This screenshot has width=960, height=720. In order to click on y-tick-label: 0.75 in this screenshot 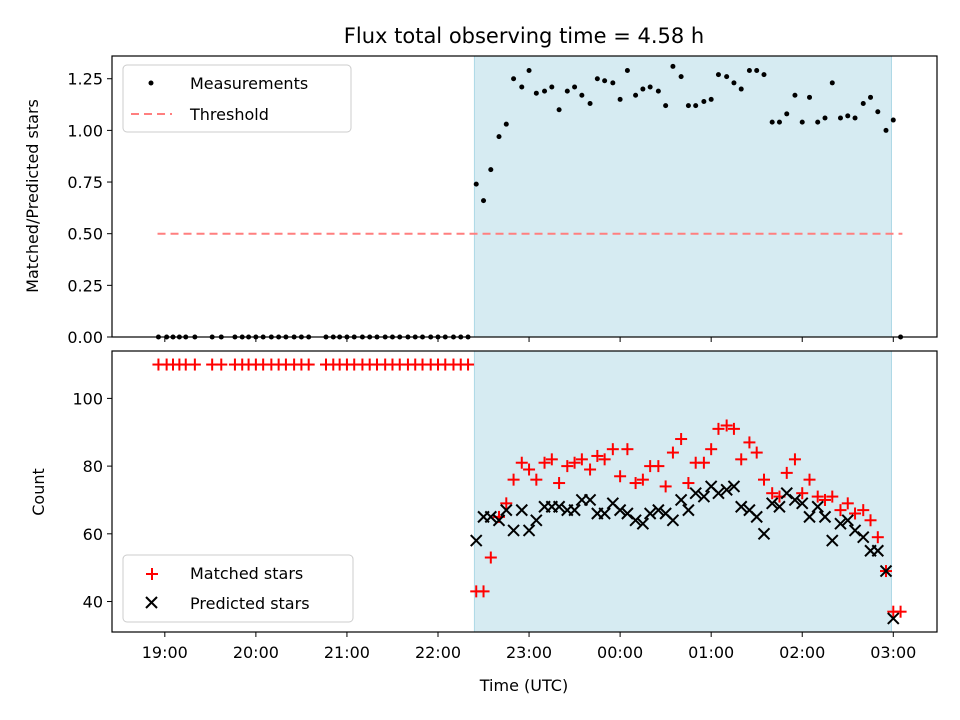, I will do `click(85, 182)`.